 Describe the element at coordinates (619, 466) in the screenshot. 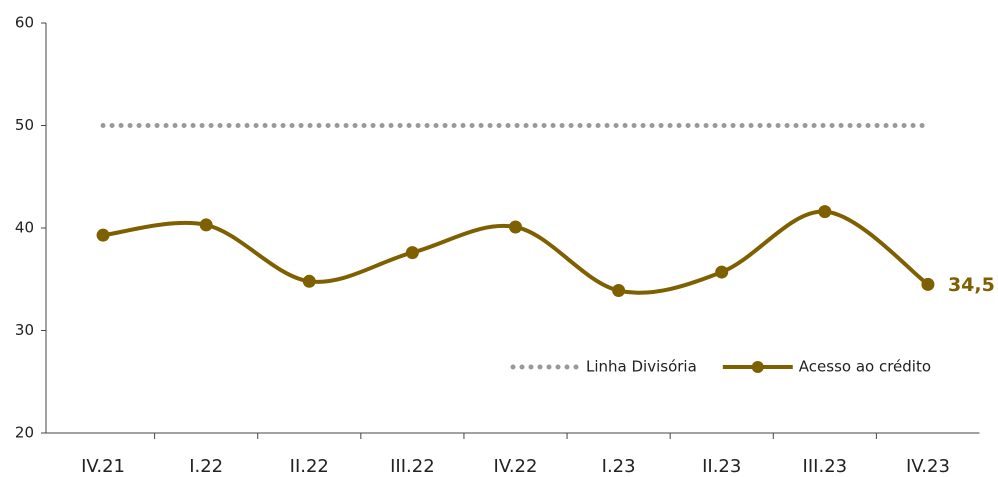

I see `x-tick-label: I.23` at that location.